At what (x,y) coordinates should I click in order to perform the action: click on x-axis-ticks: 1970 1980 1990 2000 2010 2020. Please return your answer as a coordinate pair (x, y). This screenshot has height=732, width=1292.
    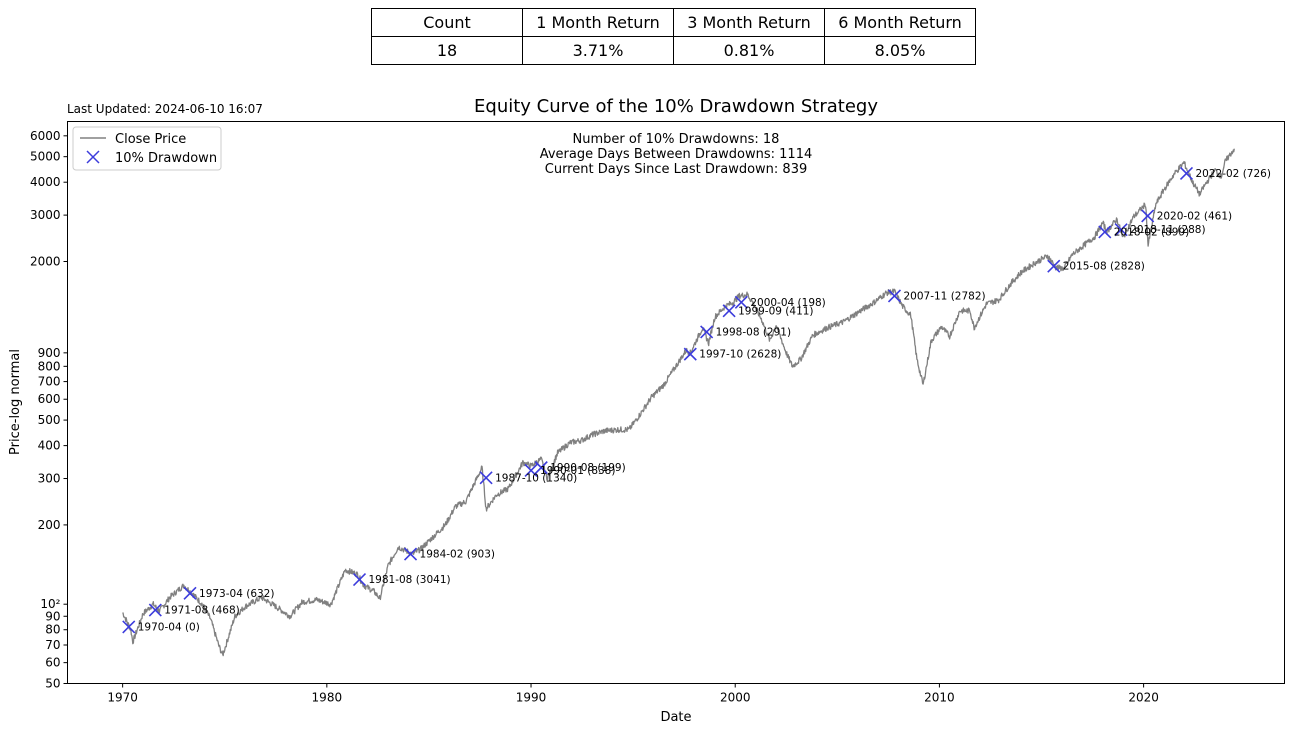
    Looking at the image, I should click on (633, 694).